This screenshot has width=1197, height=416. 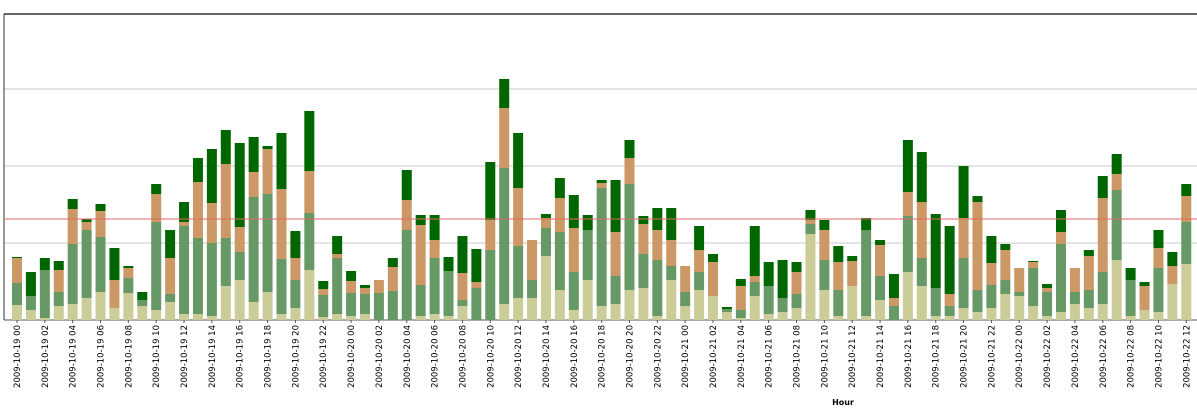 What do you see at coordinates (102, 356) in the screenshot?
I see `x-tick-label: 2009-10-19 06` at bounding box center [102, 356].